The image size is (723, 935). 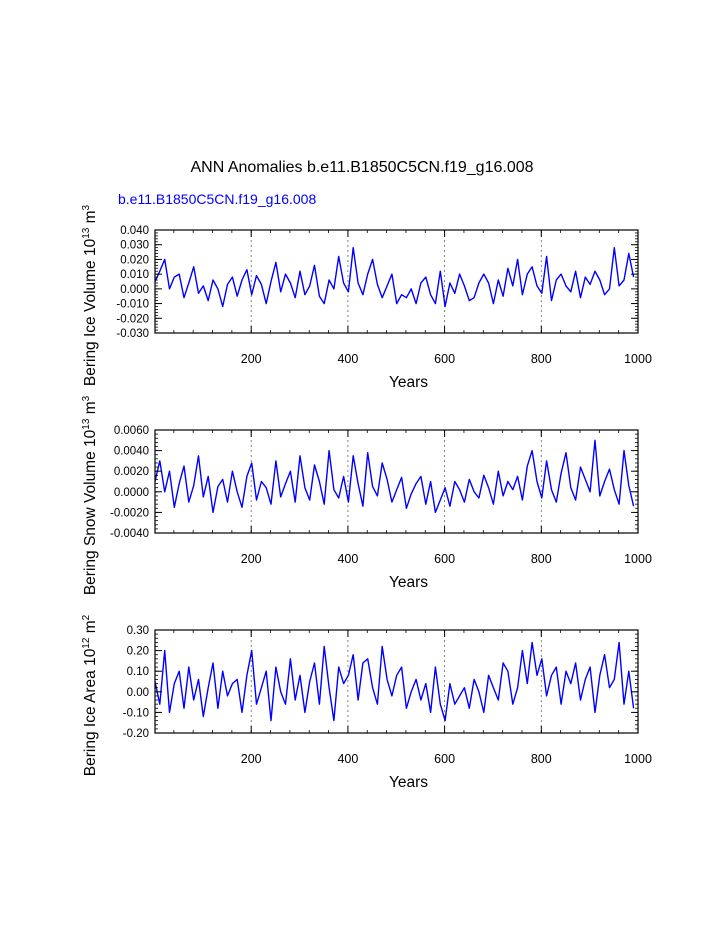 What do you see at coordinates (129, 513) in the screenshot?
I see `snow-volume-y-tick-label: -0.0020` at bounding box center [129, 513].